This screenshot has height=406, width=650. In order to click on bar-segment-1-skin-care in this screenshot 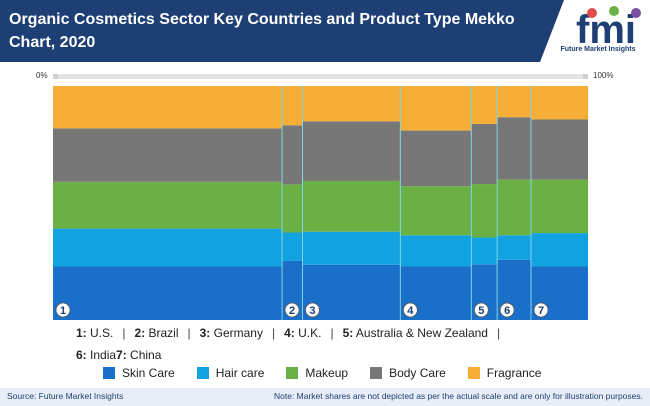, I will do `click(168, 293)`.